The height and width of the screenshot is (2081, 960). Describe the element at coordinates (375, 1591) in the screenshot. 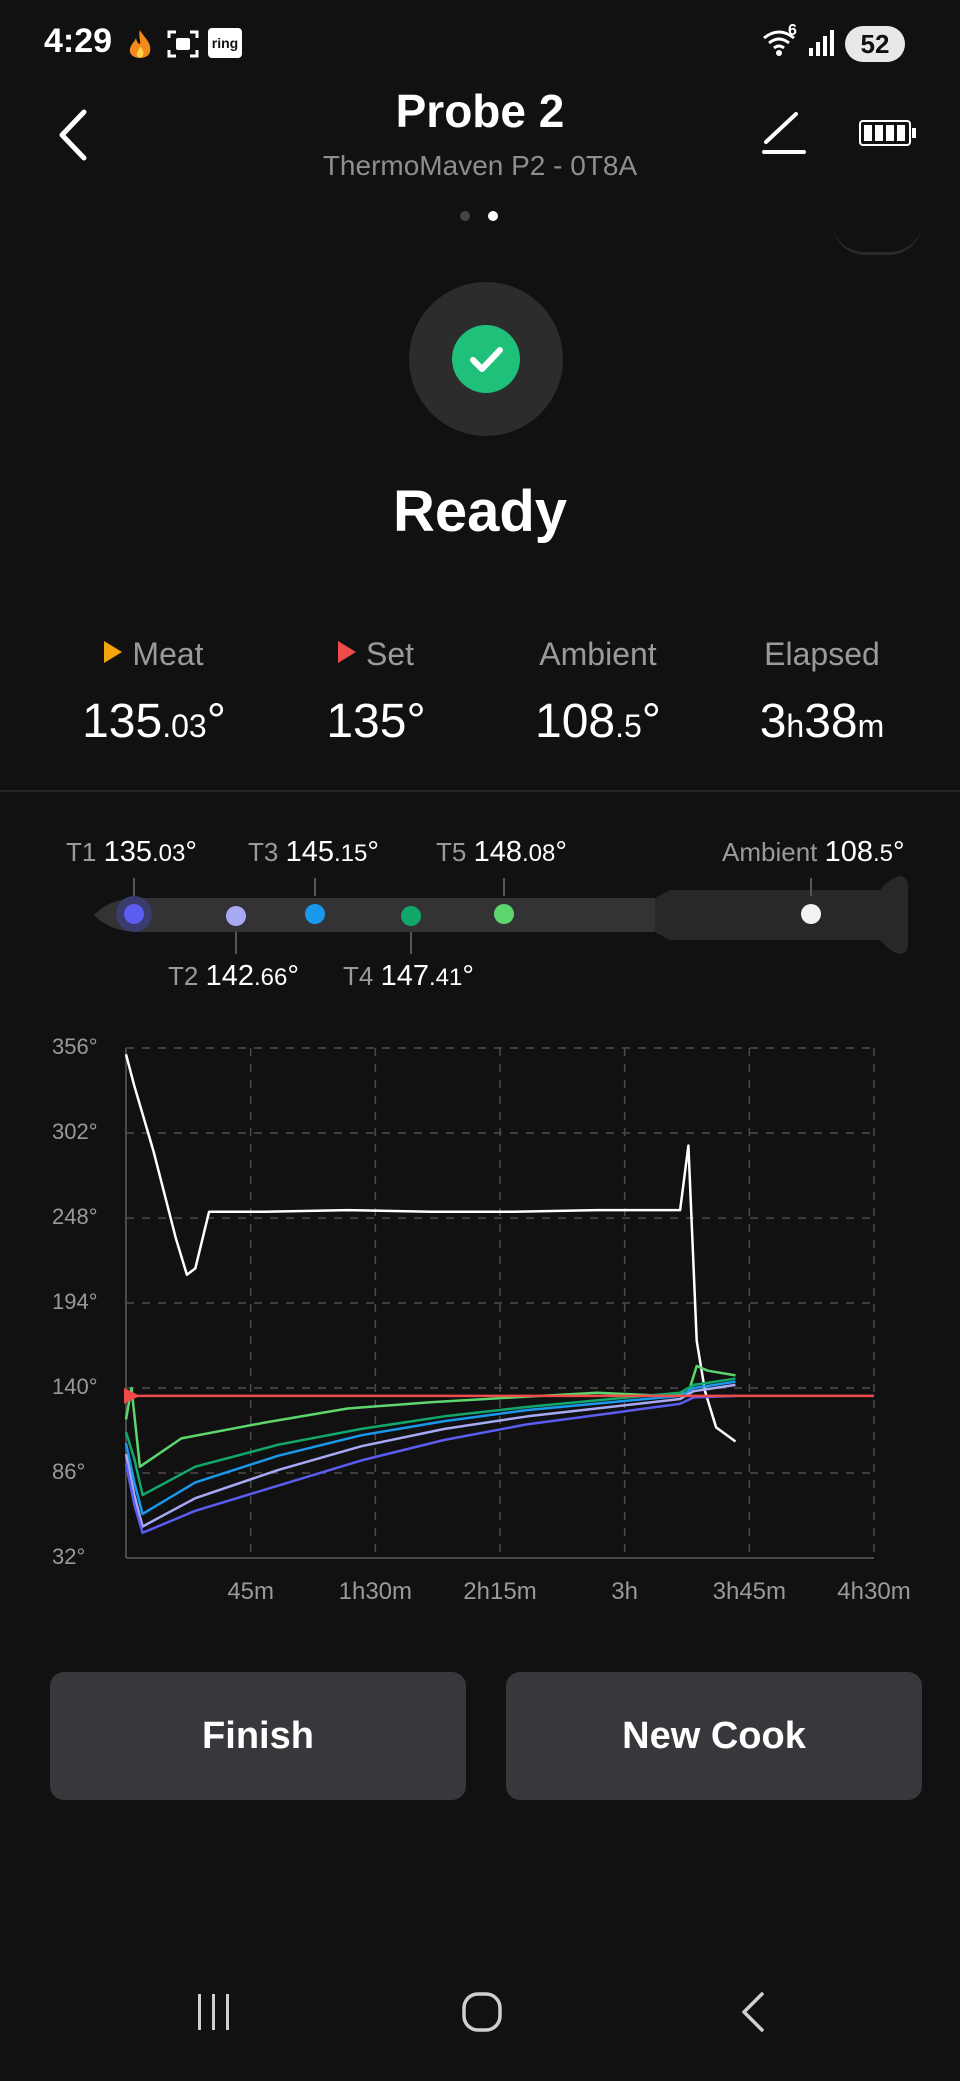

I see `x-tick-label: 1h30m` at that location.